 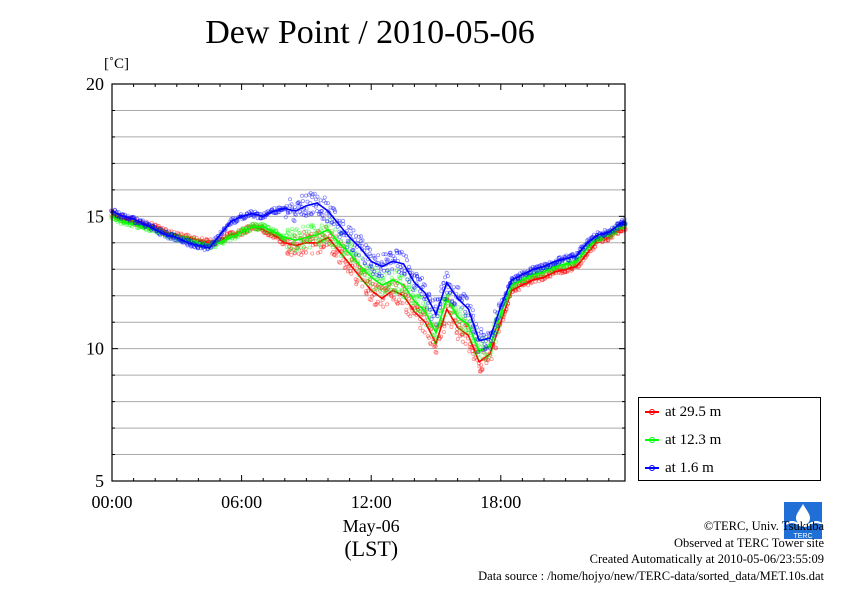 I want to click on y-axis-unit-label: [˚C], so click(x=116, y=64).